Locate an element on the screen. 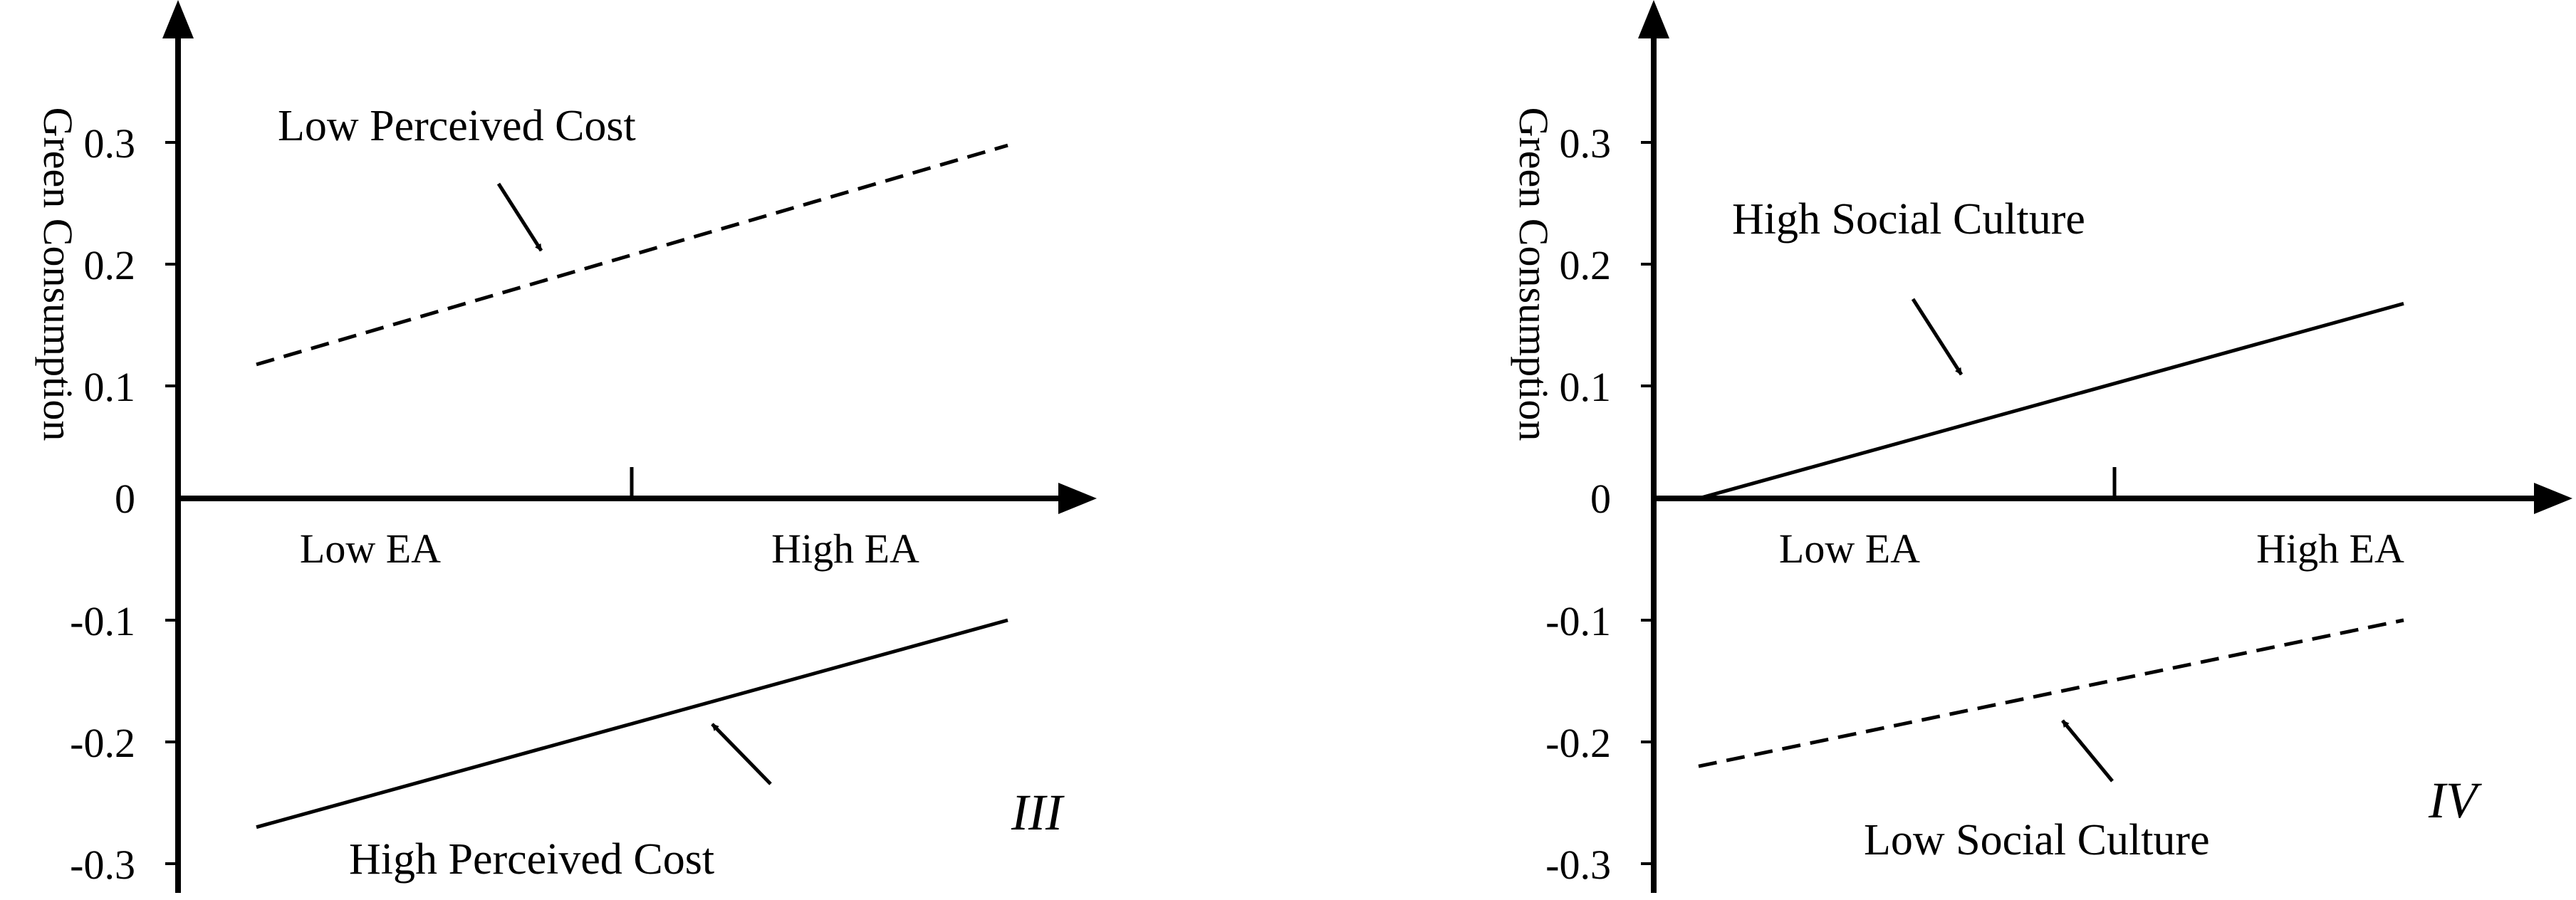  panel-label: IV is located at coordinates (2455, 800).